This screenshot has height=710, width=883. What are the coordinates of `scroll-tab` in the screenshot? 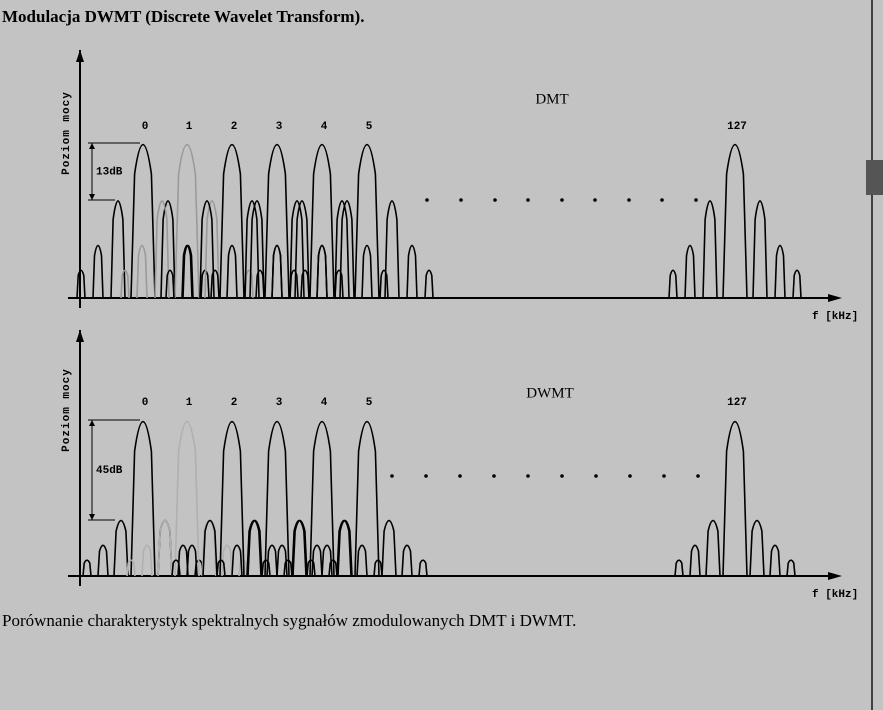 It's located at (874, 177).